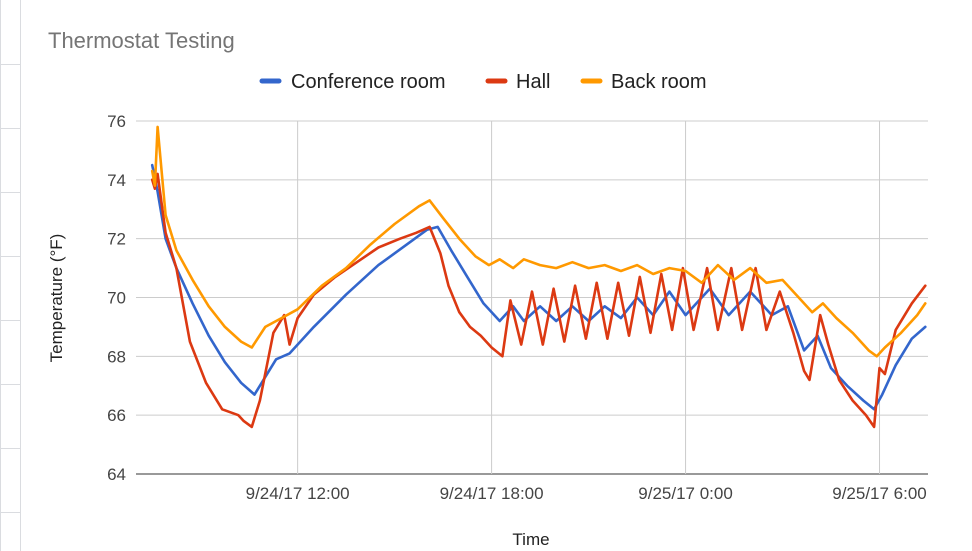 The width and height of the screenshot is (972, 551). What do you see at coordinates (116, 474) in the screenshot?
I see `y-tick-label: 64` at bounding box center [116, 474].